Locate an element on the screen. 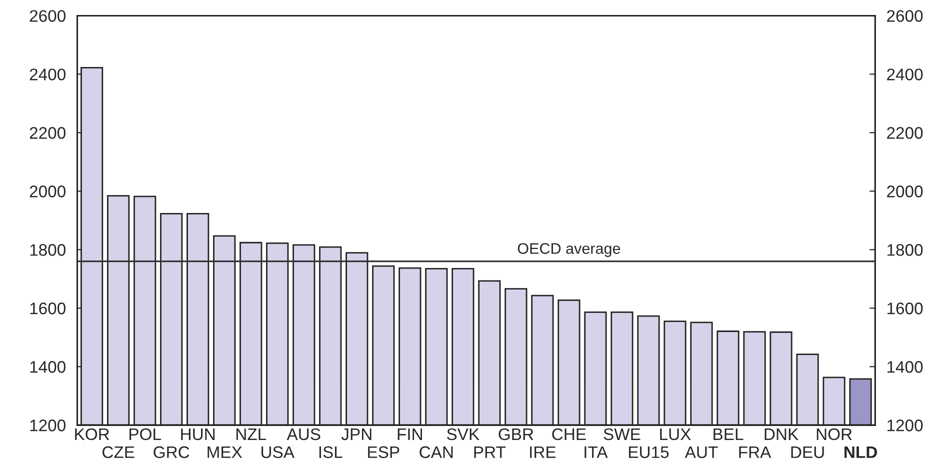 This screenshot has width=942, height=475. x-tick-label: JPN is located at coordinates (356, 434).